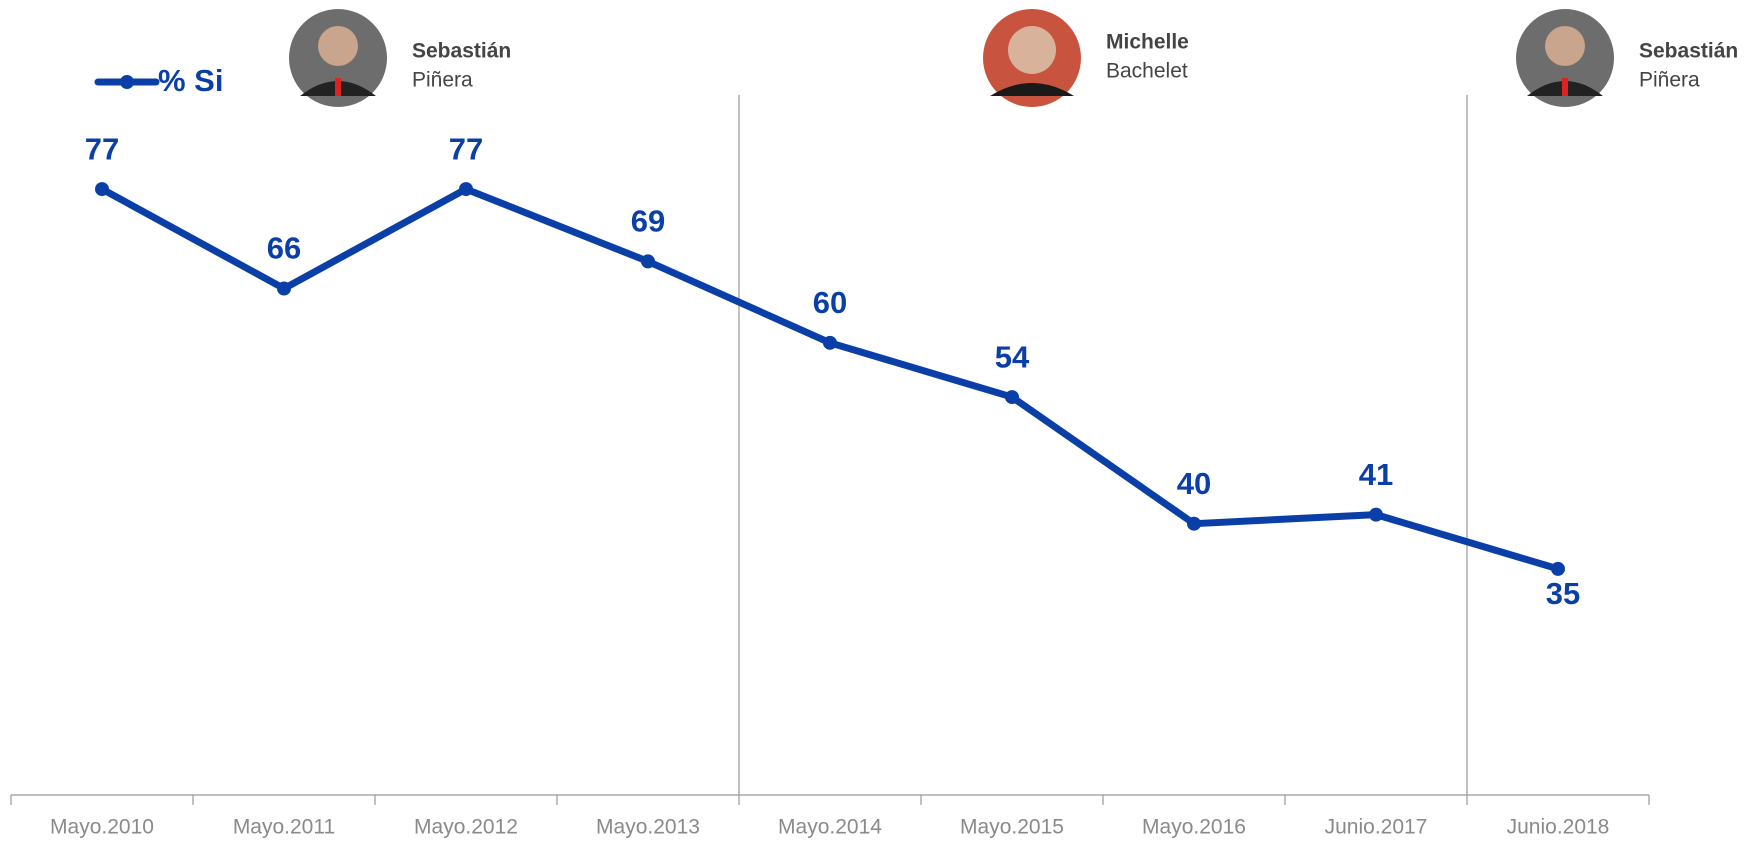 The height and width of the screenshot is (856, 1750). What do you see at coordinates (648, 221) in the screenshot?
I see `data-label: 69` at bounding box center [648, 221].